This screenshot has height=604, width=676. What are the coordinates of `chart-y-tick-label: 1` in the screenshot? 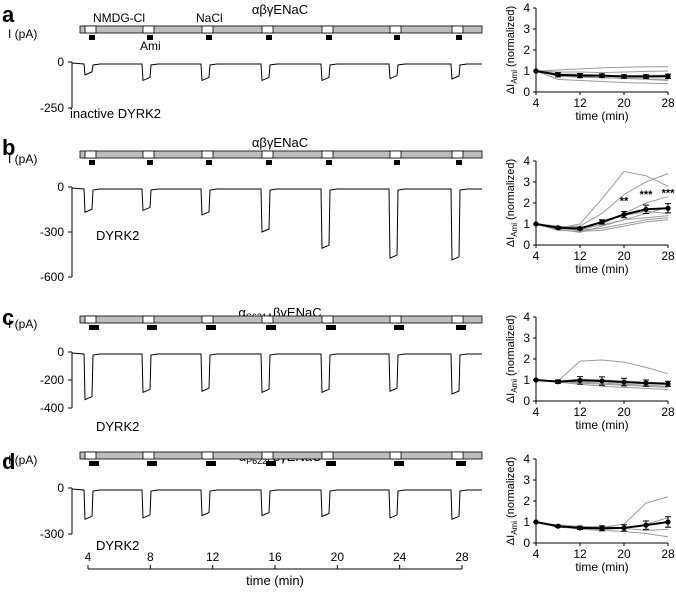 It's located at (526, 380).